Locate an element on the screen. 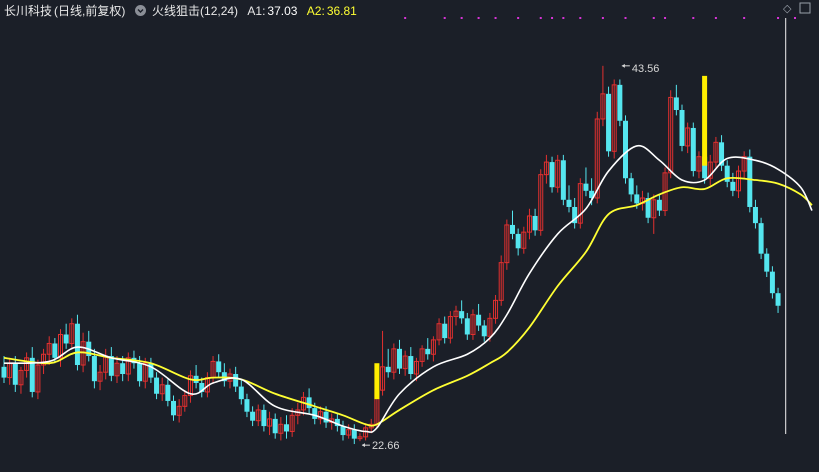 The width and height of the screenshot is (819, 472). stock-name: 长川科技 is located at coordinates (28, 11).